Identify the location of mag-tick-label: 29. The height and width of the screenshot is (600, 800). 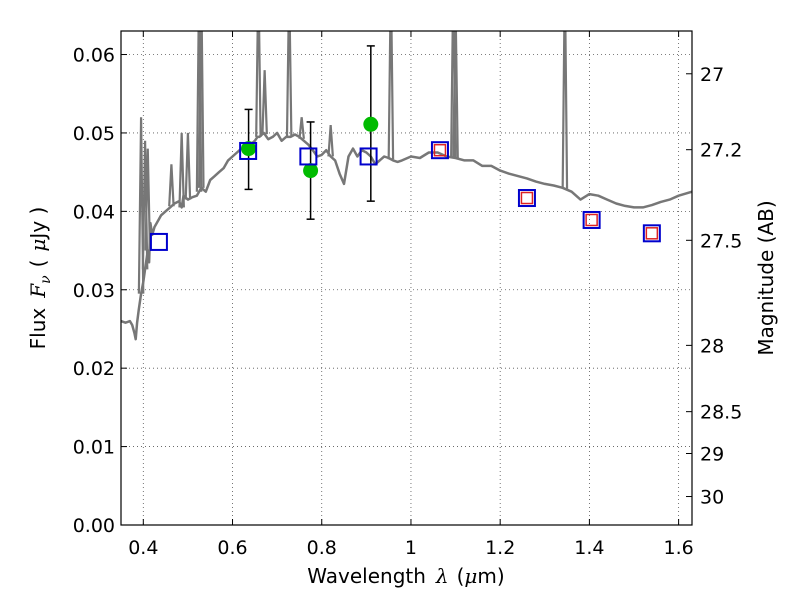
(712, 454).